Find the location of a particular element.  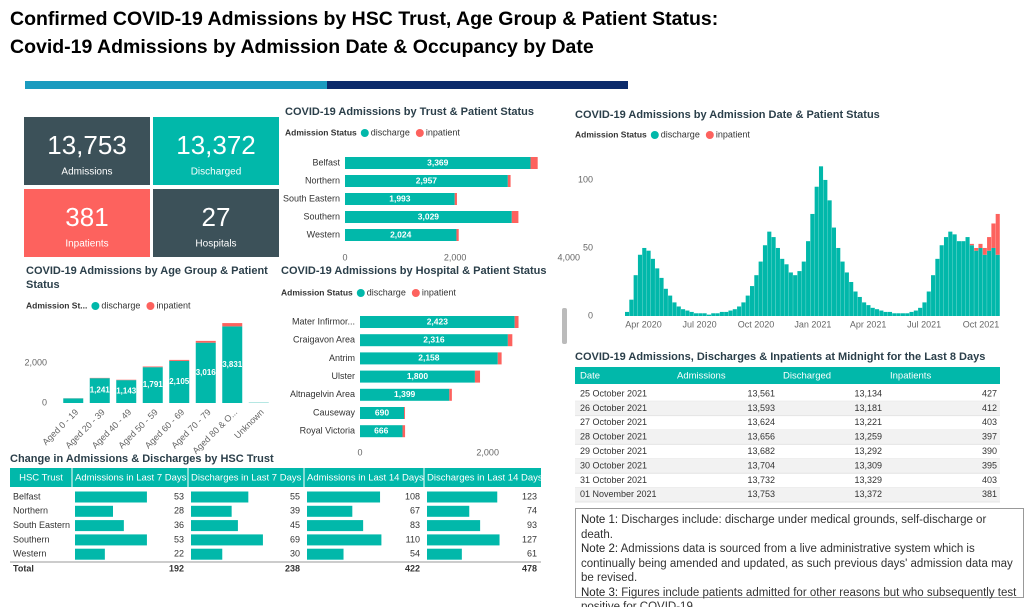

cell-value: 55 is located at coordinates (295, 496).